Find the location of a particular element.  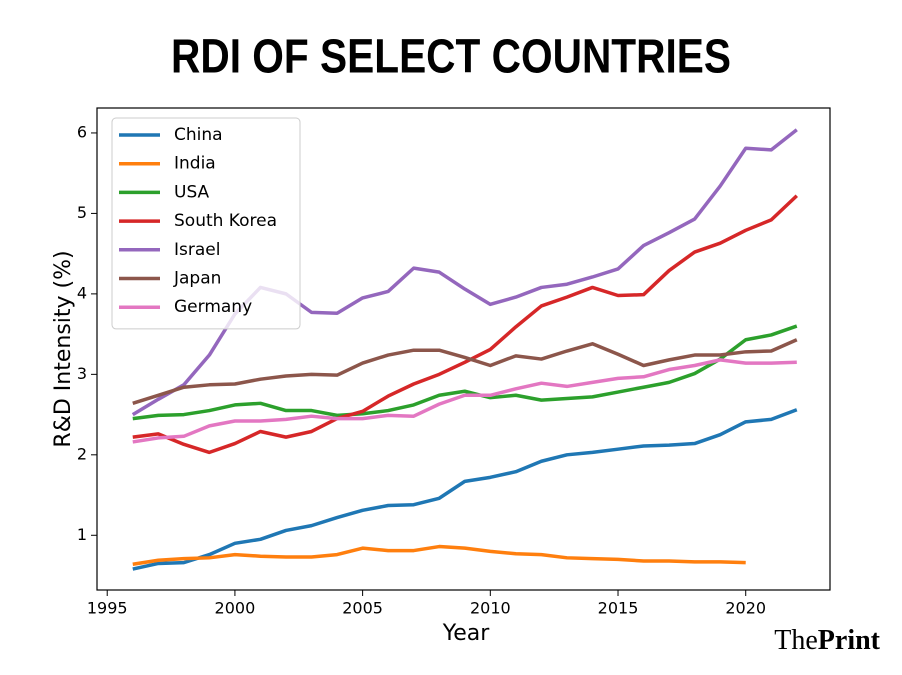

legend-label: China is located at coordinates (198, 135).